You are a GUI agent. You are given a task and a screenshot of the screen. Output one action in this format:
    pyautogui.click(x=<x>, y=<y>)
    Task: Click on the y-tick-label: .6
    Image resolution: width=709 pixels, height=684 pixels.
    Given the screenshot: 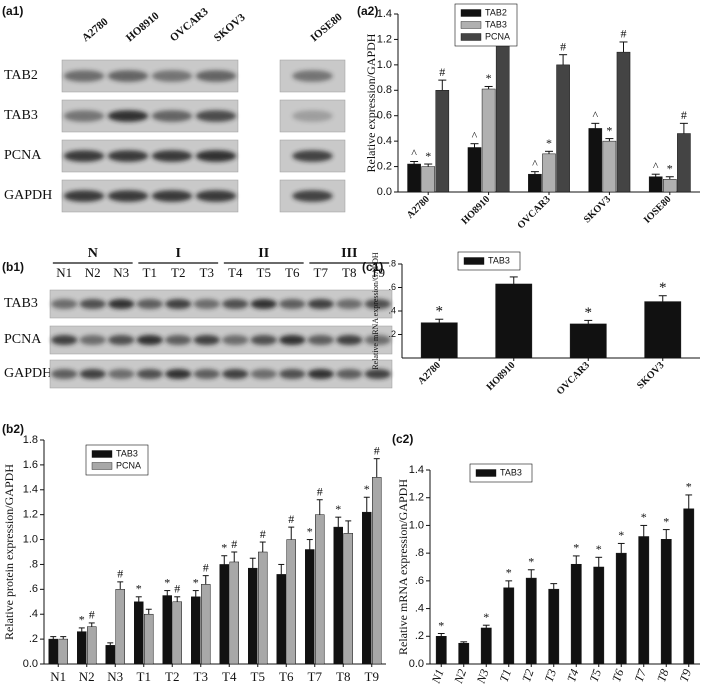 What is the action you would take?
    pyautogui.click(x=33, y=589)
    